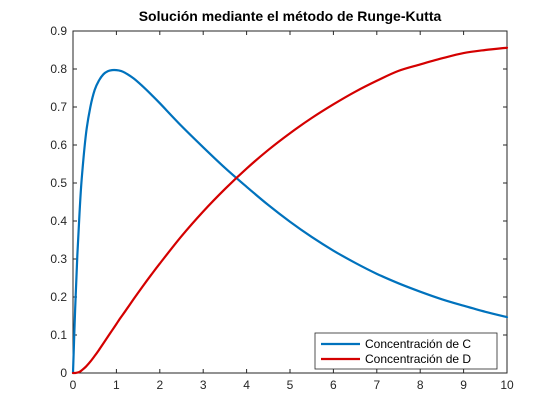  What do you see at coordinates (246, 385) in the screenshot?
I see `x-tick-label: 4` at bounding box center [246, 385].